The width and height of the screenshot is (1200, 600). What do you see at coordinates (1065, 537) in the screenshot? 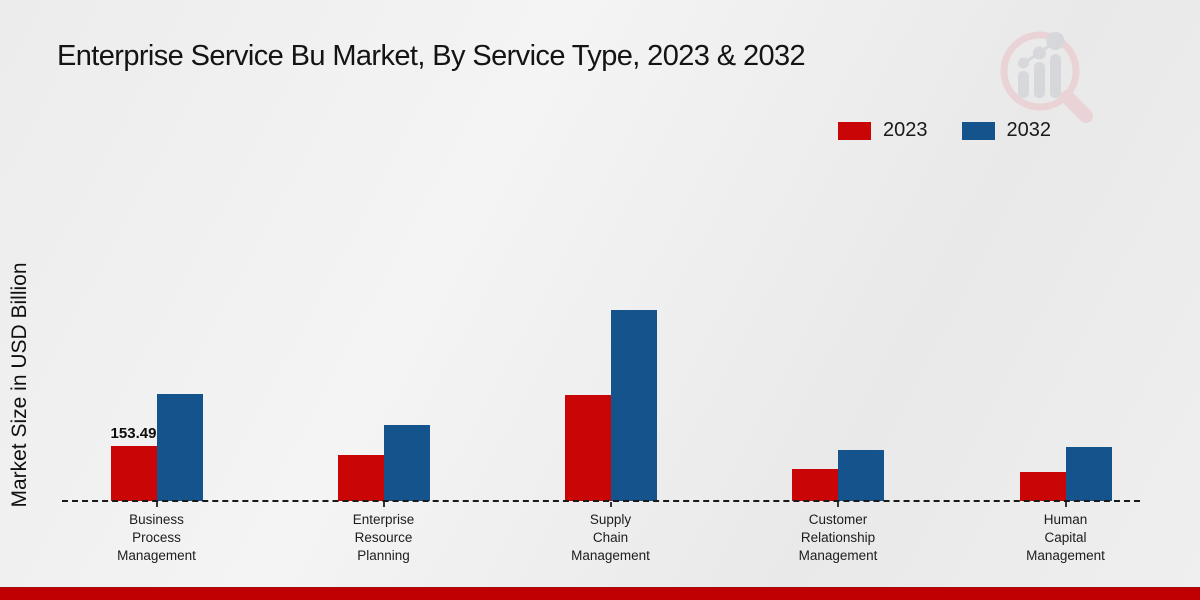
I see `x-category-label: Human Capital Management` at bounding box center [1065, 537].